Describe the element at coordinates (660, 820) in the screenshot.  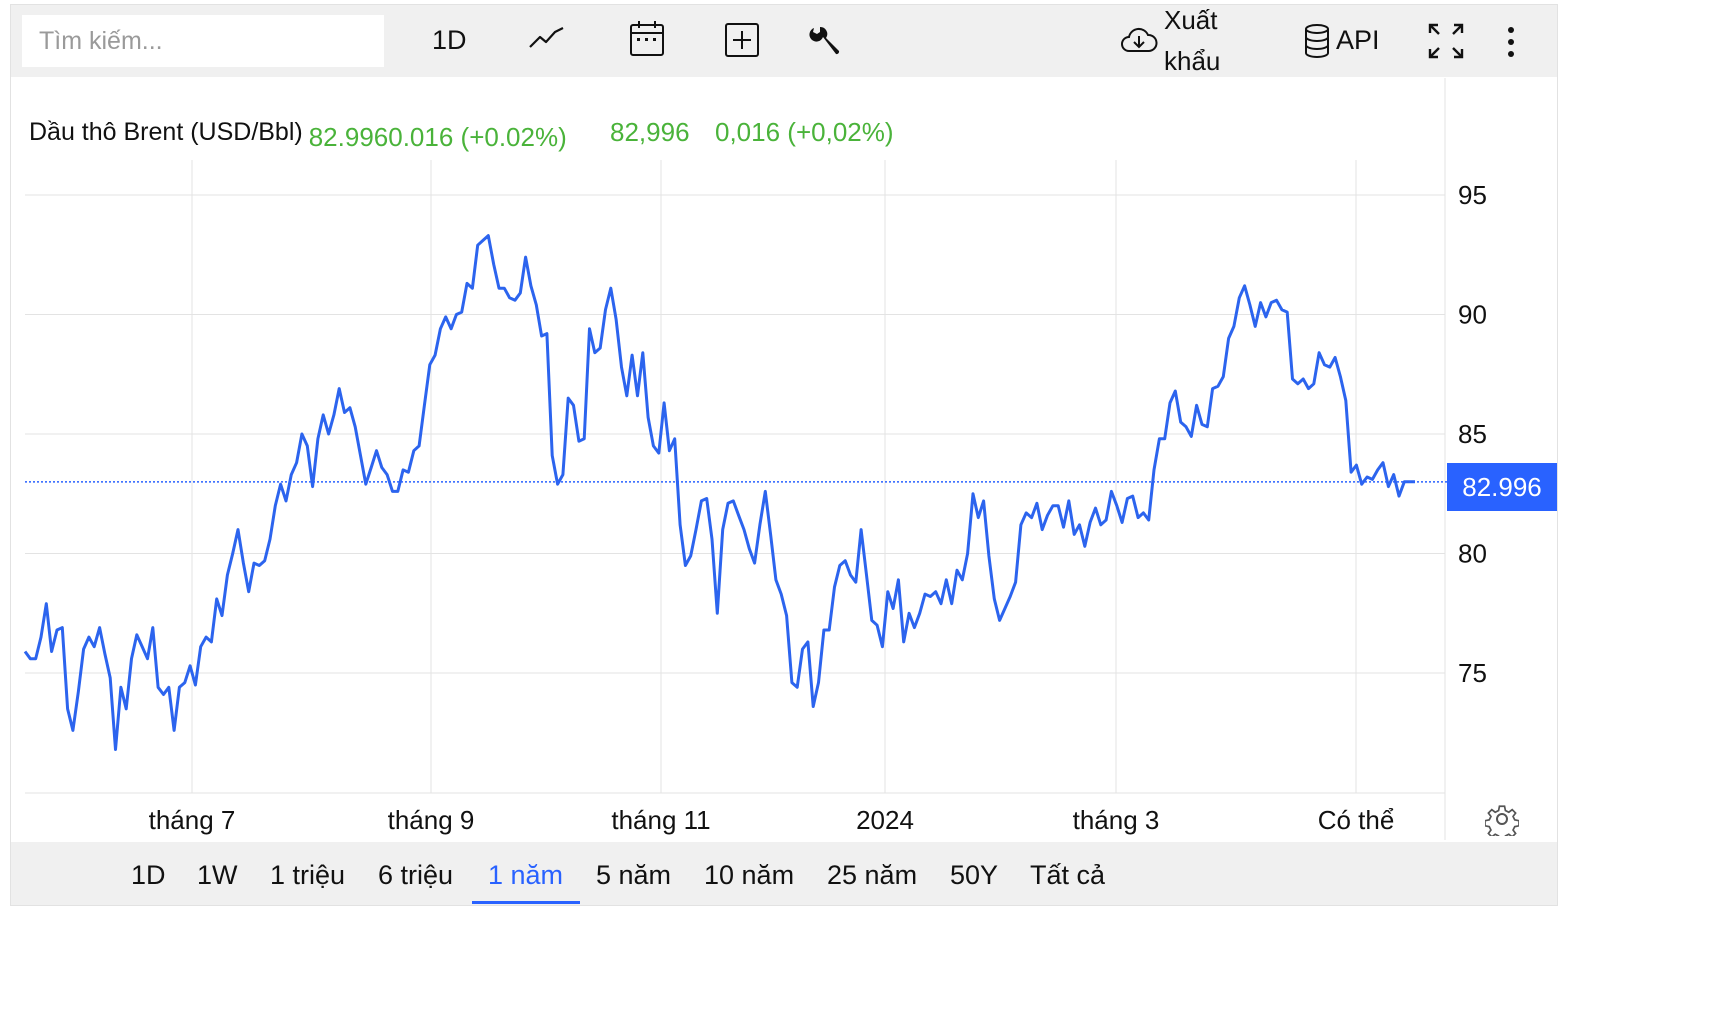
I see `x-tick-label: tháng 11` at that location.